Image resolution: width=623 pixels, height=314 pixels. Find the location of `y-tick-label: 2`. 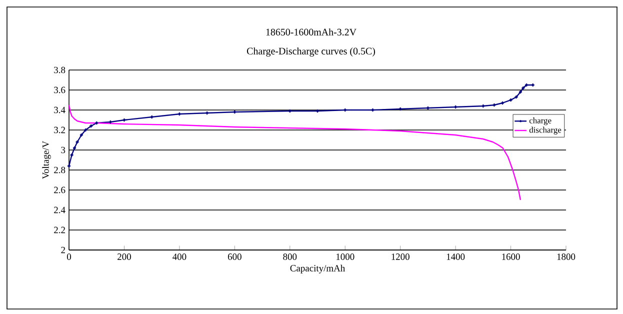

y-tick-label: 2 is located at coordinates (63, 250).